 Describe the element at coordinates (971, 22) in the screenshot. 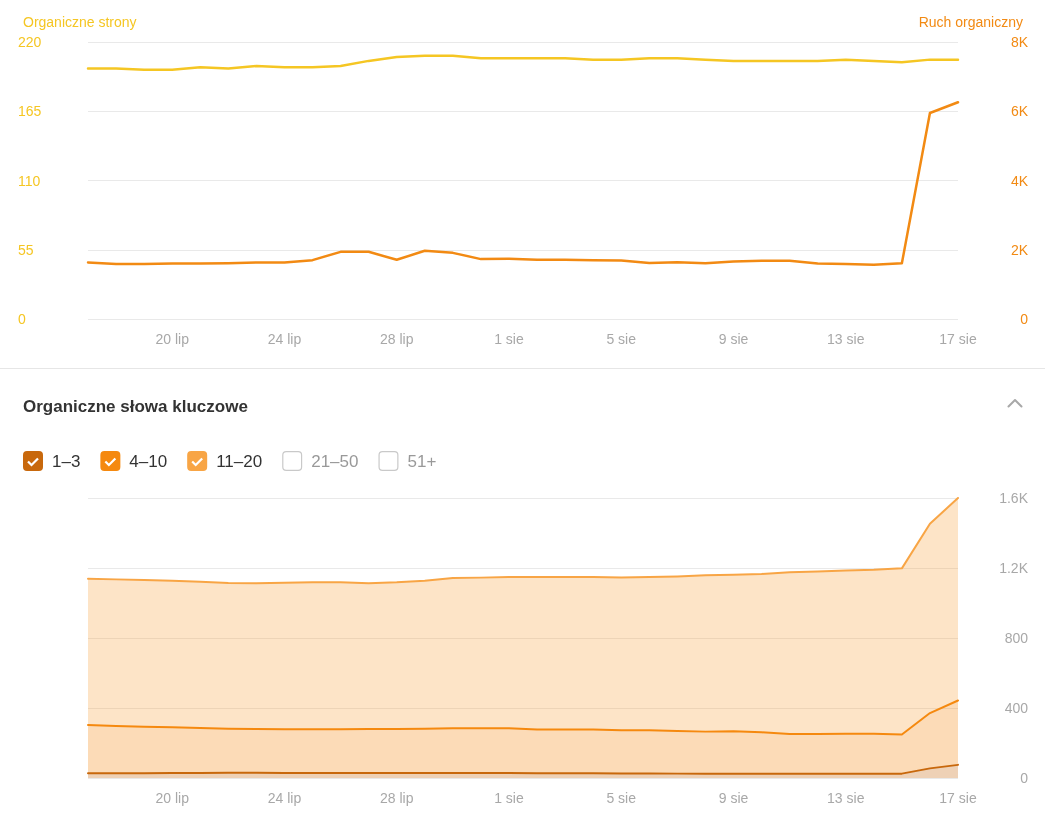

I see `y2-axis-title: Ruch organiczny` at that location.